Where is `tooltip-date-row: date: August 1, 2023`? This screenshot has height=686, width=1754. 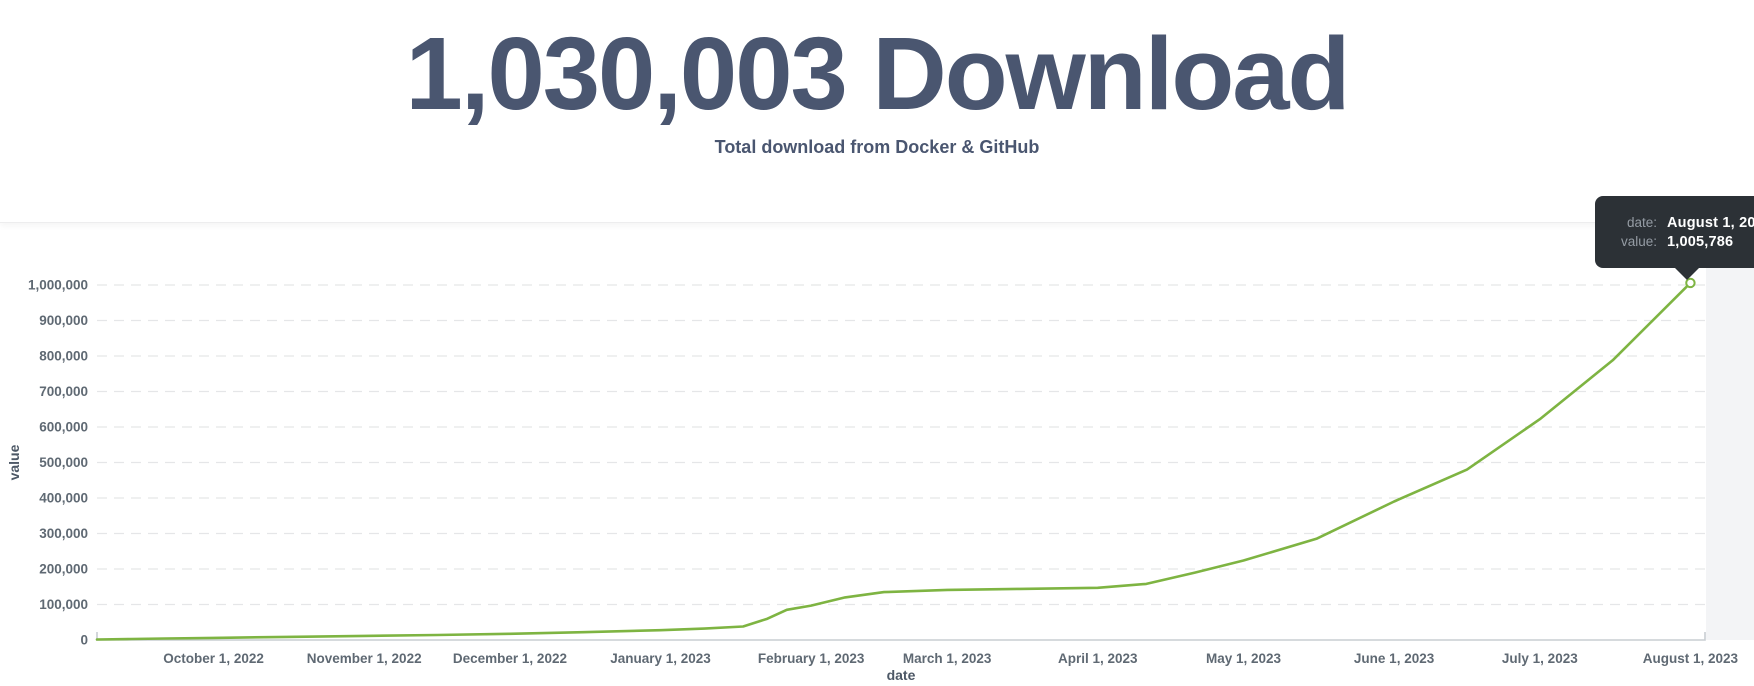 tooltip-date-row: date: August 1, 2023 is located at coordinates (1674, 223).